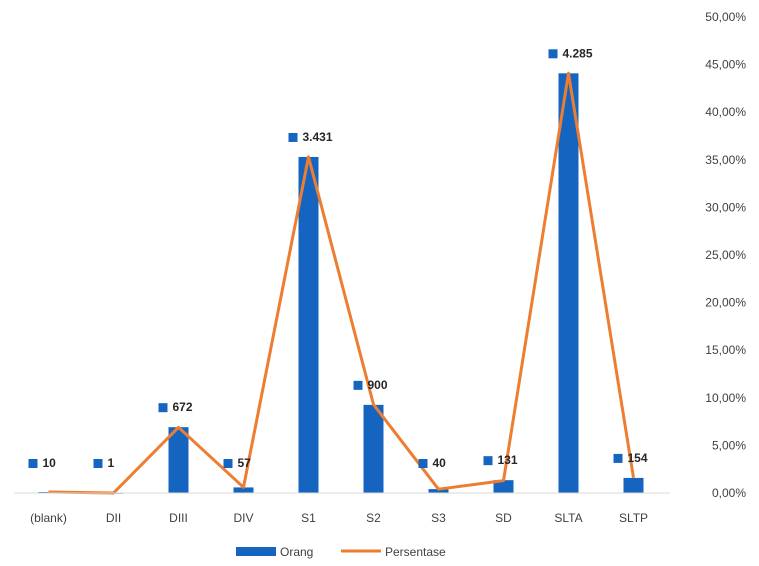  What do you see at coordinates (438, 491) in the screenshot?
I see `bar-s3` at bounding box center [438, 491].